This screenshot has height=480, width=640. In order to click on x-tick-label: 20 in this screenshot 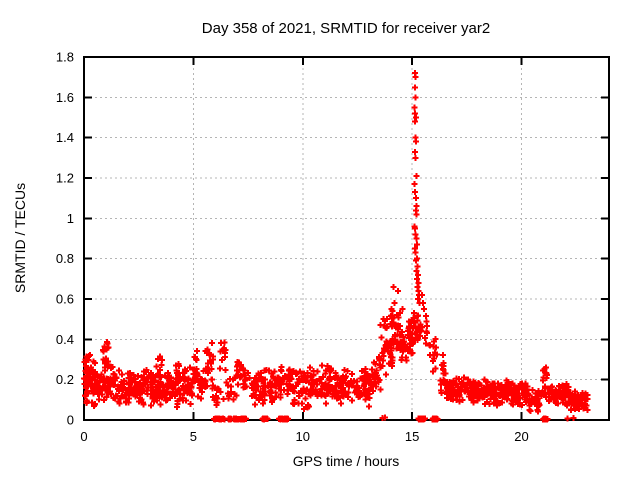, I will do `click(521, 436)`.